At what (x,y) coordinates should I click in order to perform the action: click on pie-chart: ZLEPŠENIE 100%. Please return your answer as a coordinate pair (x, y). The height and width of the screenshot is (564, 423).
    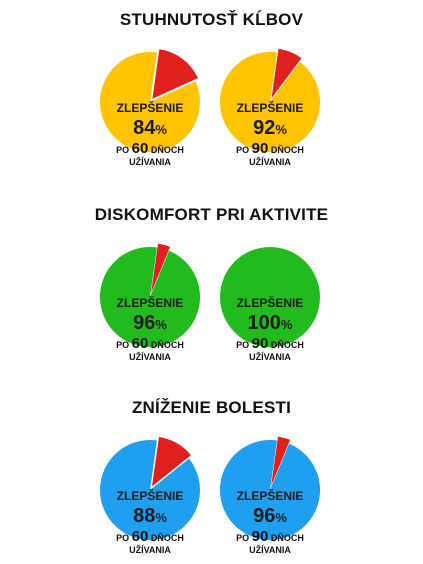
    Looking at the image, I should click on (270, 297).